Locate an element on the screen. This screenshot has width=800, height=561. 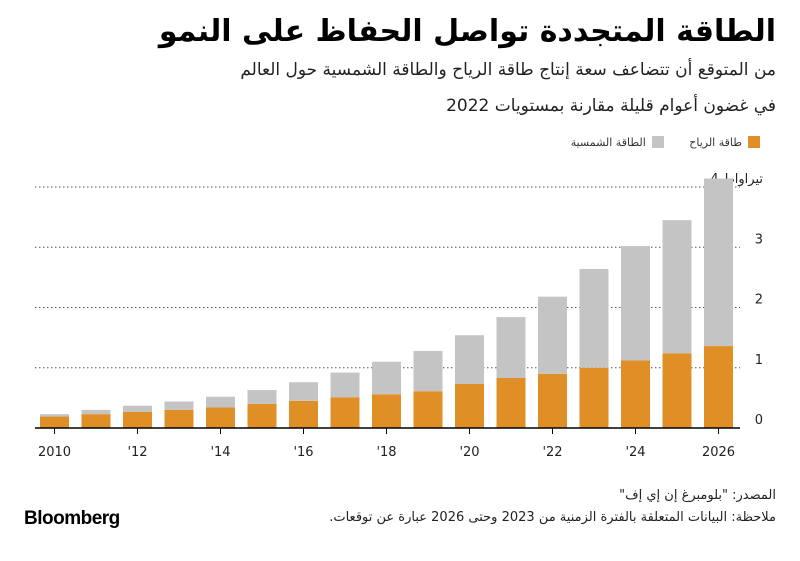
legend-item-solar: الطاقة الشمسية is located at coordinates (617, 142).